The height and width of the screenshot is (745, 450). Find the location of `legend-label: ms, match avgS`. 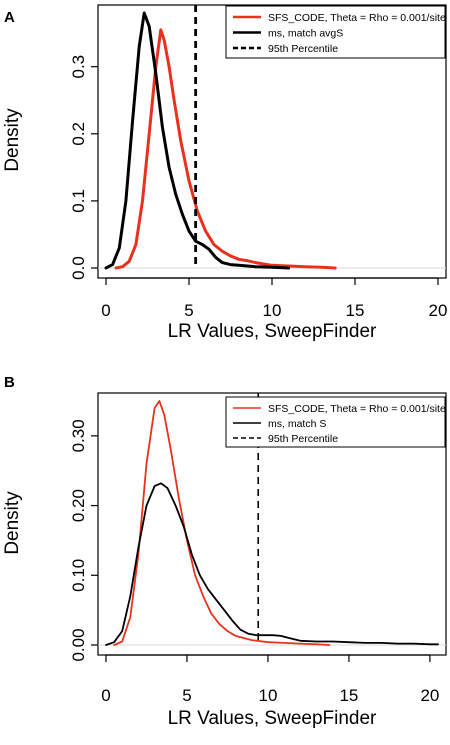

legend-label: ms, match avgS is located at coordinates (305, 33).